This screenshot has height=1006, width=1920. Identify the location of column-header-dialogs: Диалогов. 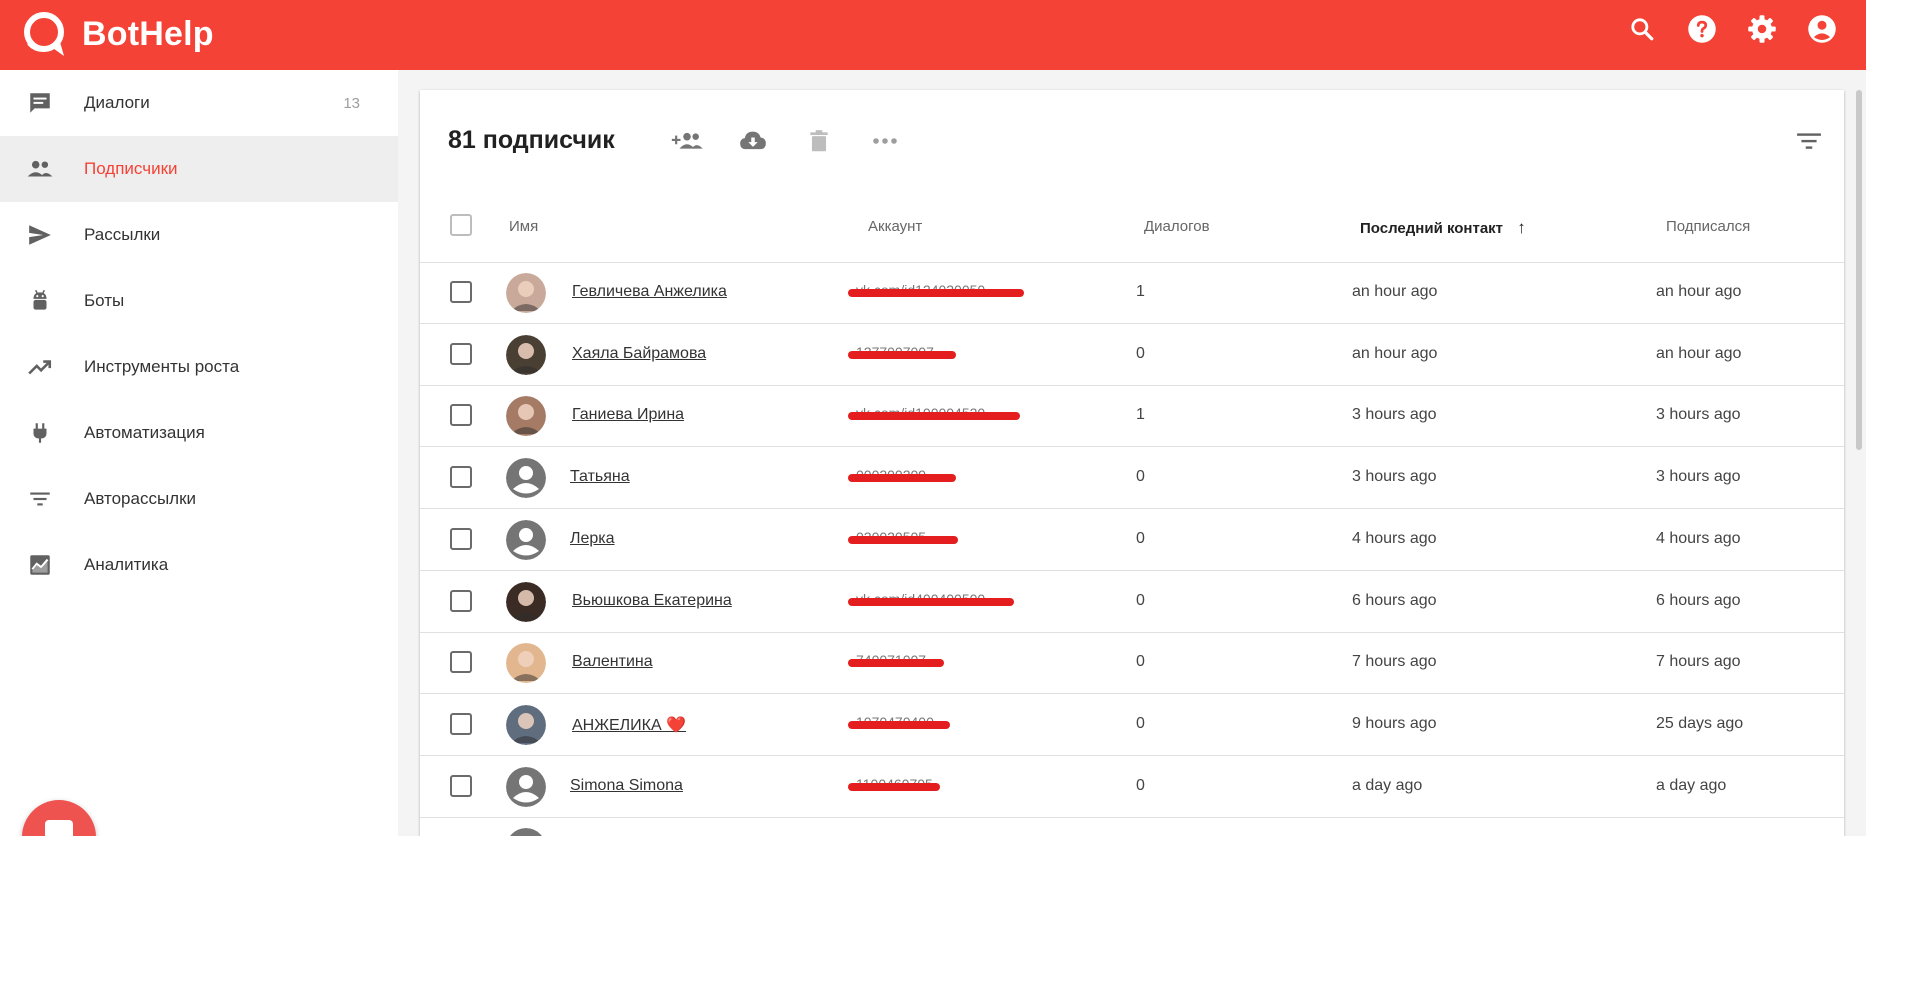
(1177, 226).